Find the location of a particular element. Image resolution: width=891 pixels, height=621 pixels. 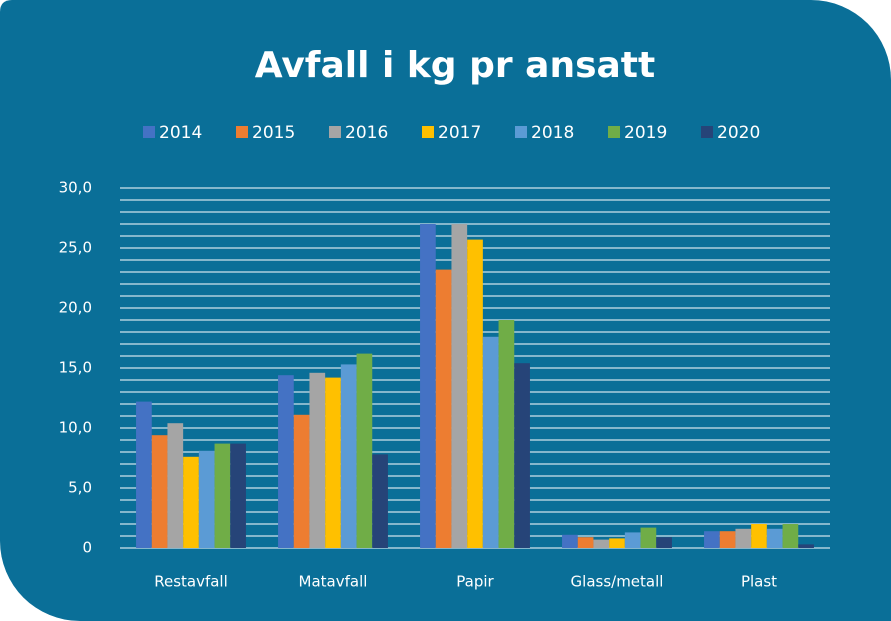

y-tick-label: 25,0 is located at coordinates (75, 248).